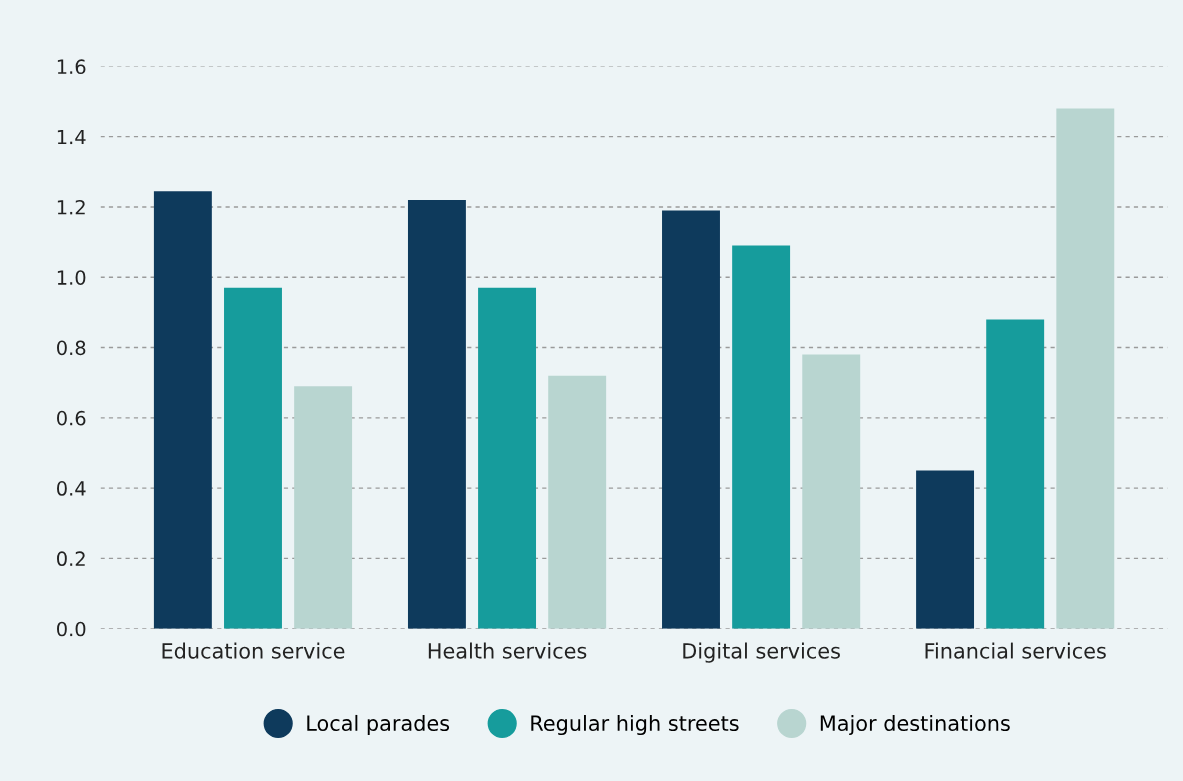  What do you see at coordinates (1015, 650) in the screenshot?
I see `x-tick-label: Financial services` at bounding box center [1015, 650].